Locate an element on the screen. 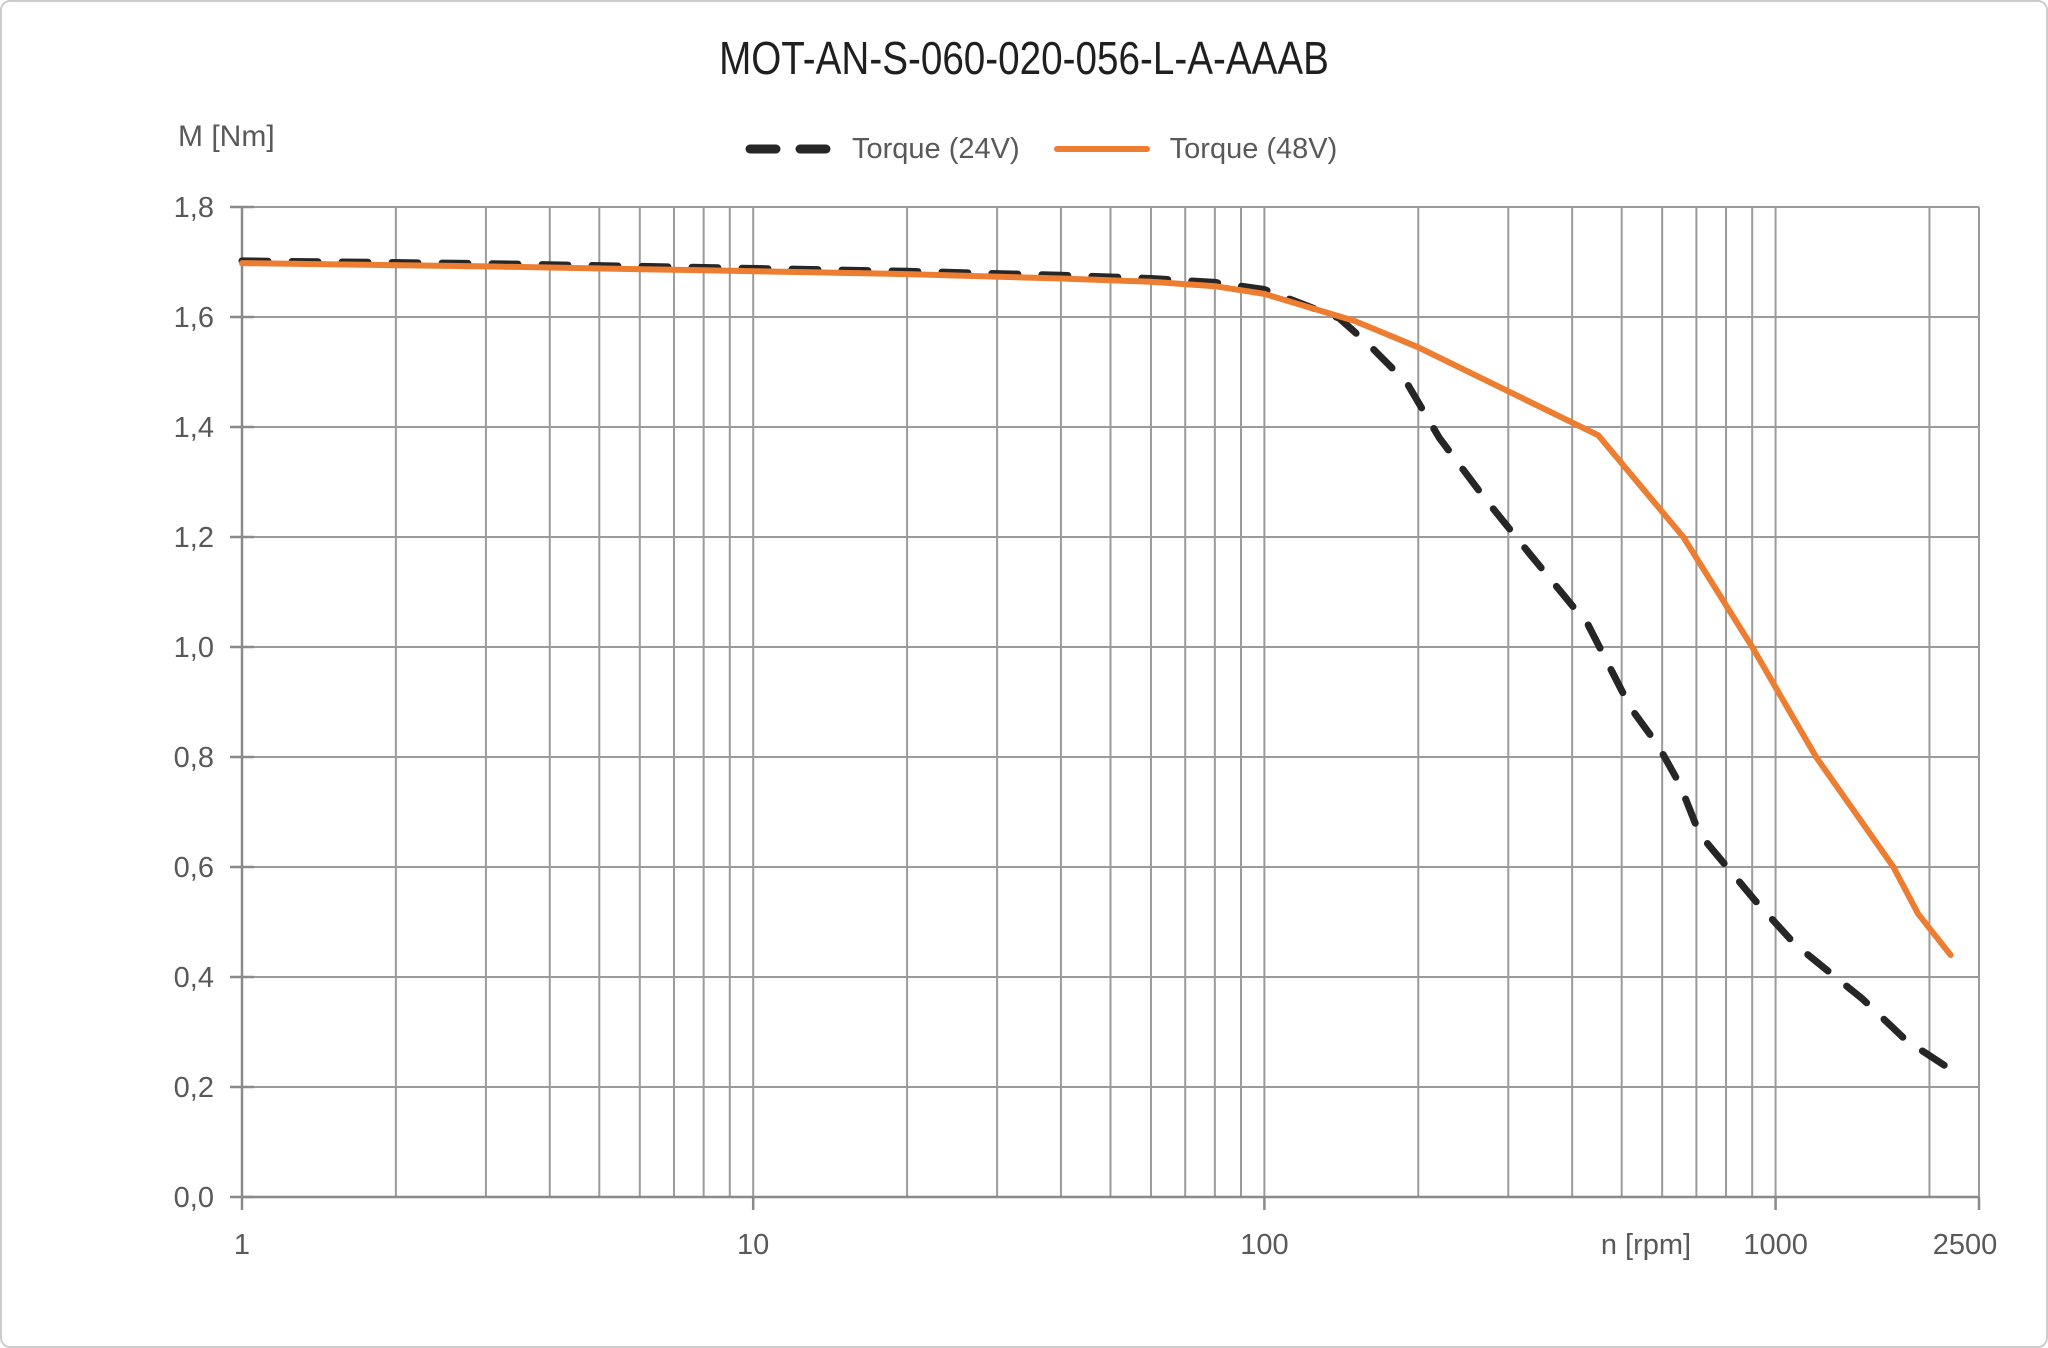 The width and height of the screenshot is (2048, 1348). svg-text: 1,2 is located at coordinates (194, 538).